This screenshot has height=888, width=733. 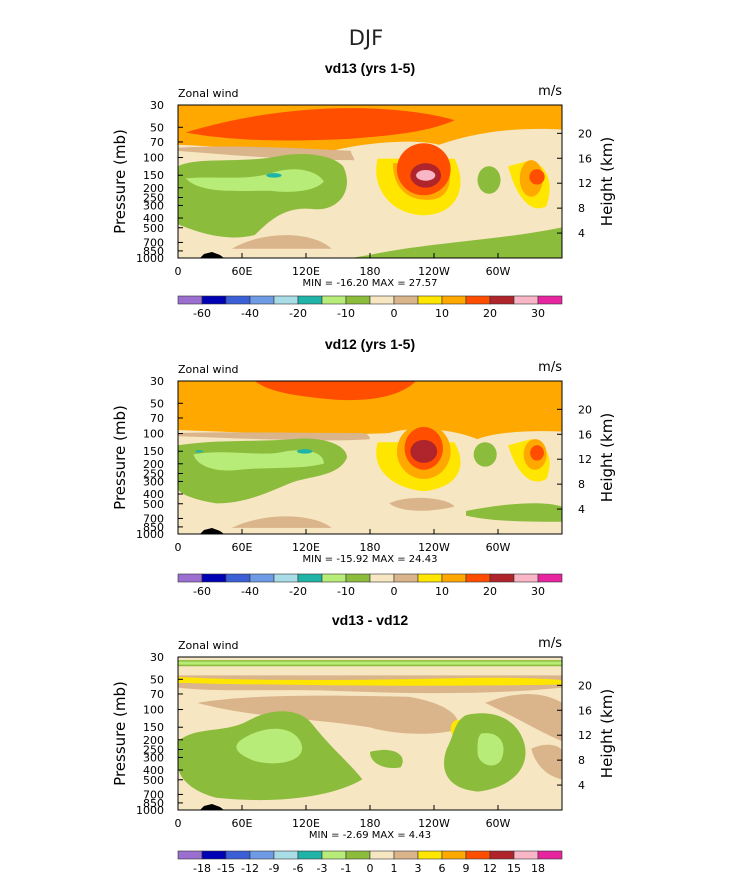 What do you see at coordinates (370, 733) in the screenshot?
I see `contour-field` at bounding box center [370, 733].